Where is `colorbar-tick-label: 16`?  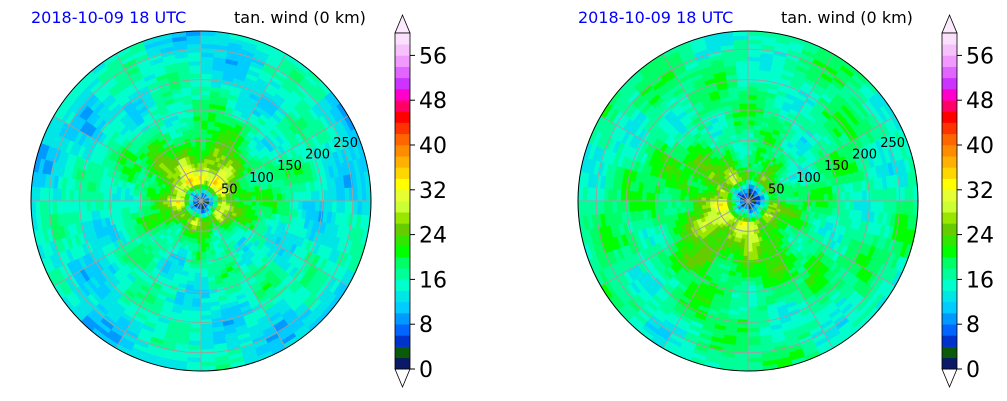
colorbar-tick-label: 16 is located at coordinates (433, 280).